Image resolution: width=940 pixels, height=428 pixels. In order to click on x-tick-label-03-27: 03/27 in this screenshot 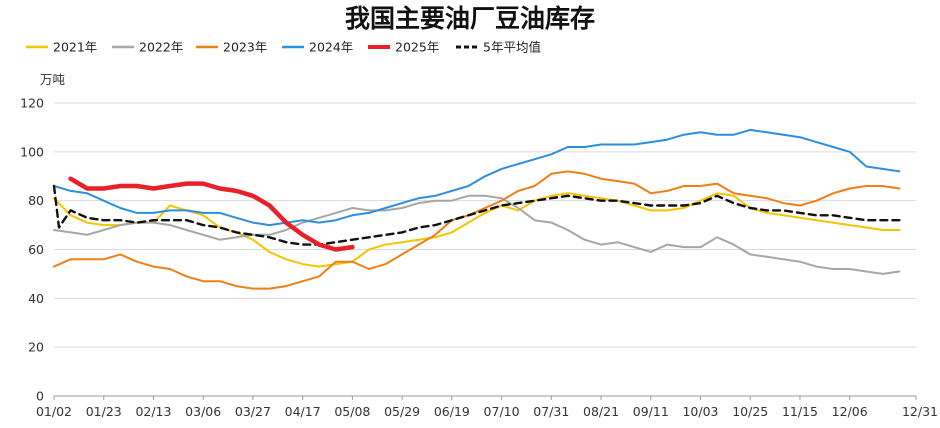, I will do `click(253, 411)`.